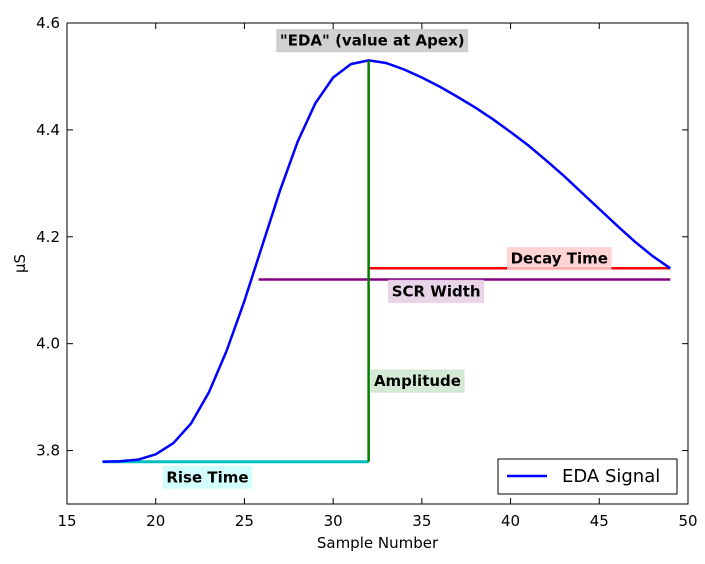  I want to click on x-tick-label: 30, so click(333, 521).